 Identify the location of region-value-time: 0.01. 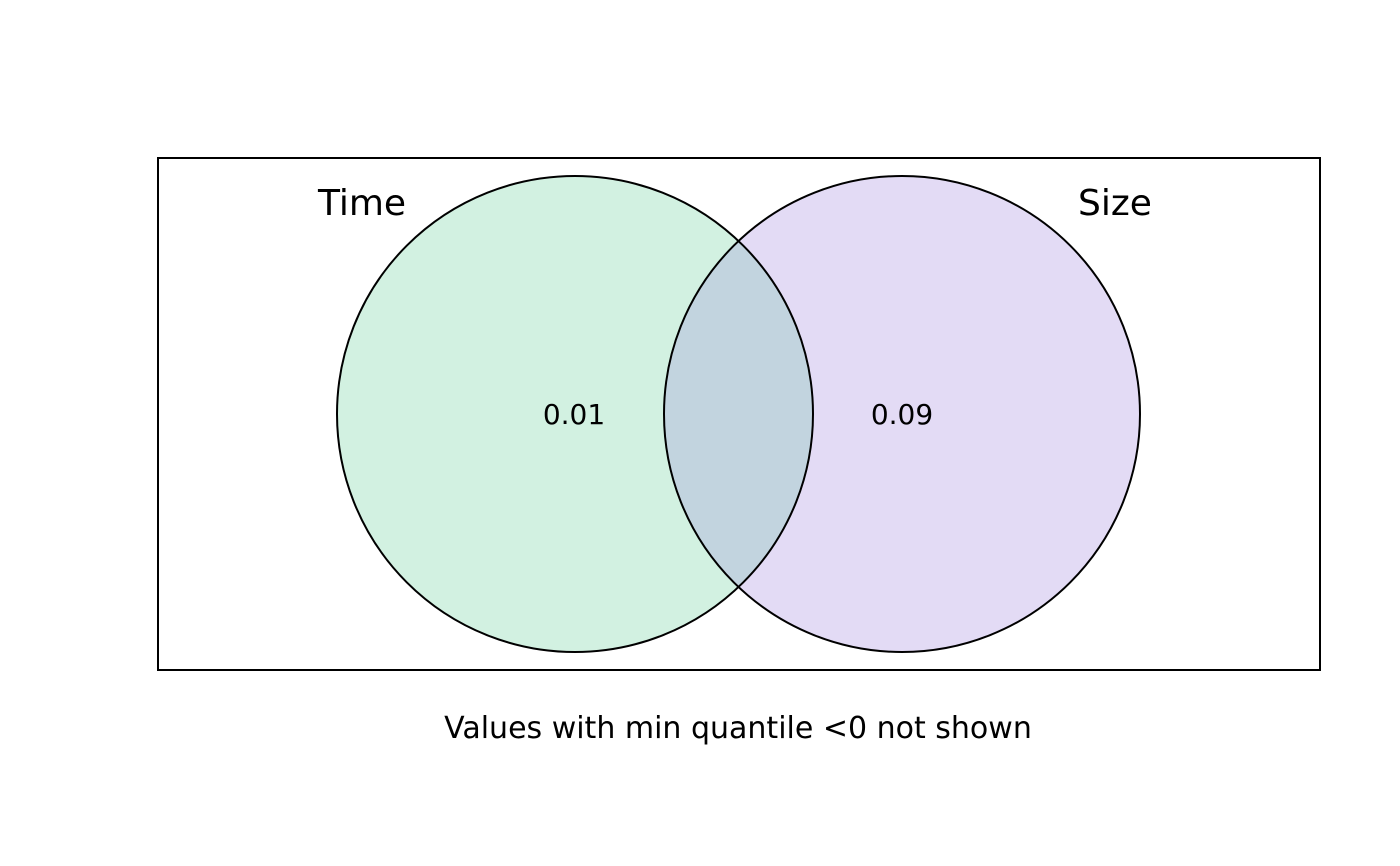
(574, 414).